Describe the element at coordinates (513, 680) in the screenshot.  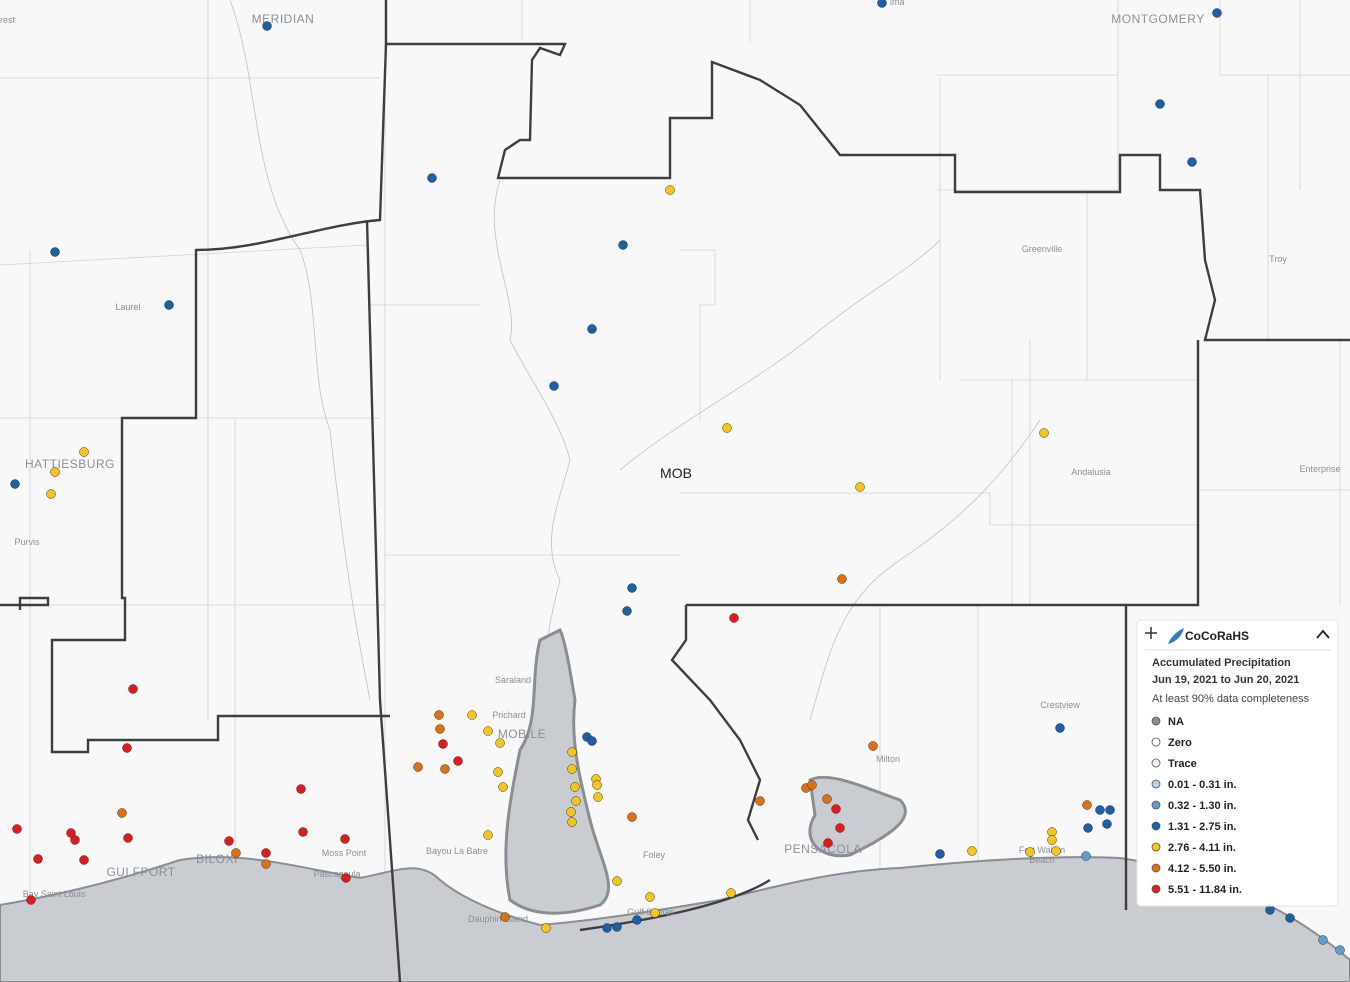
I see `place-label: Saraland` at that location.